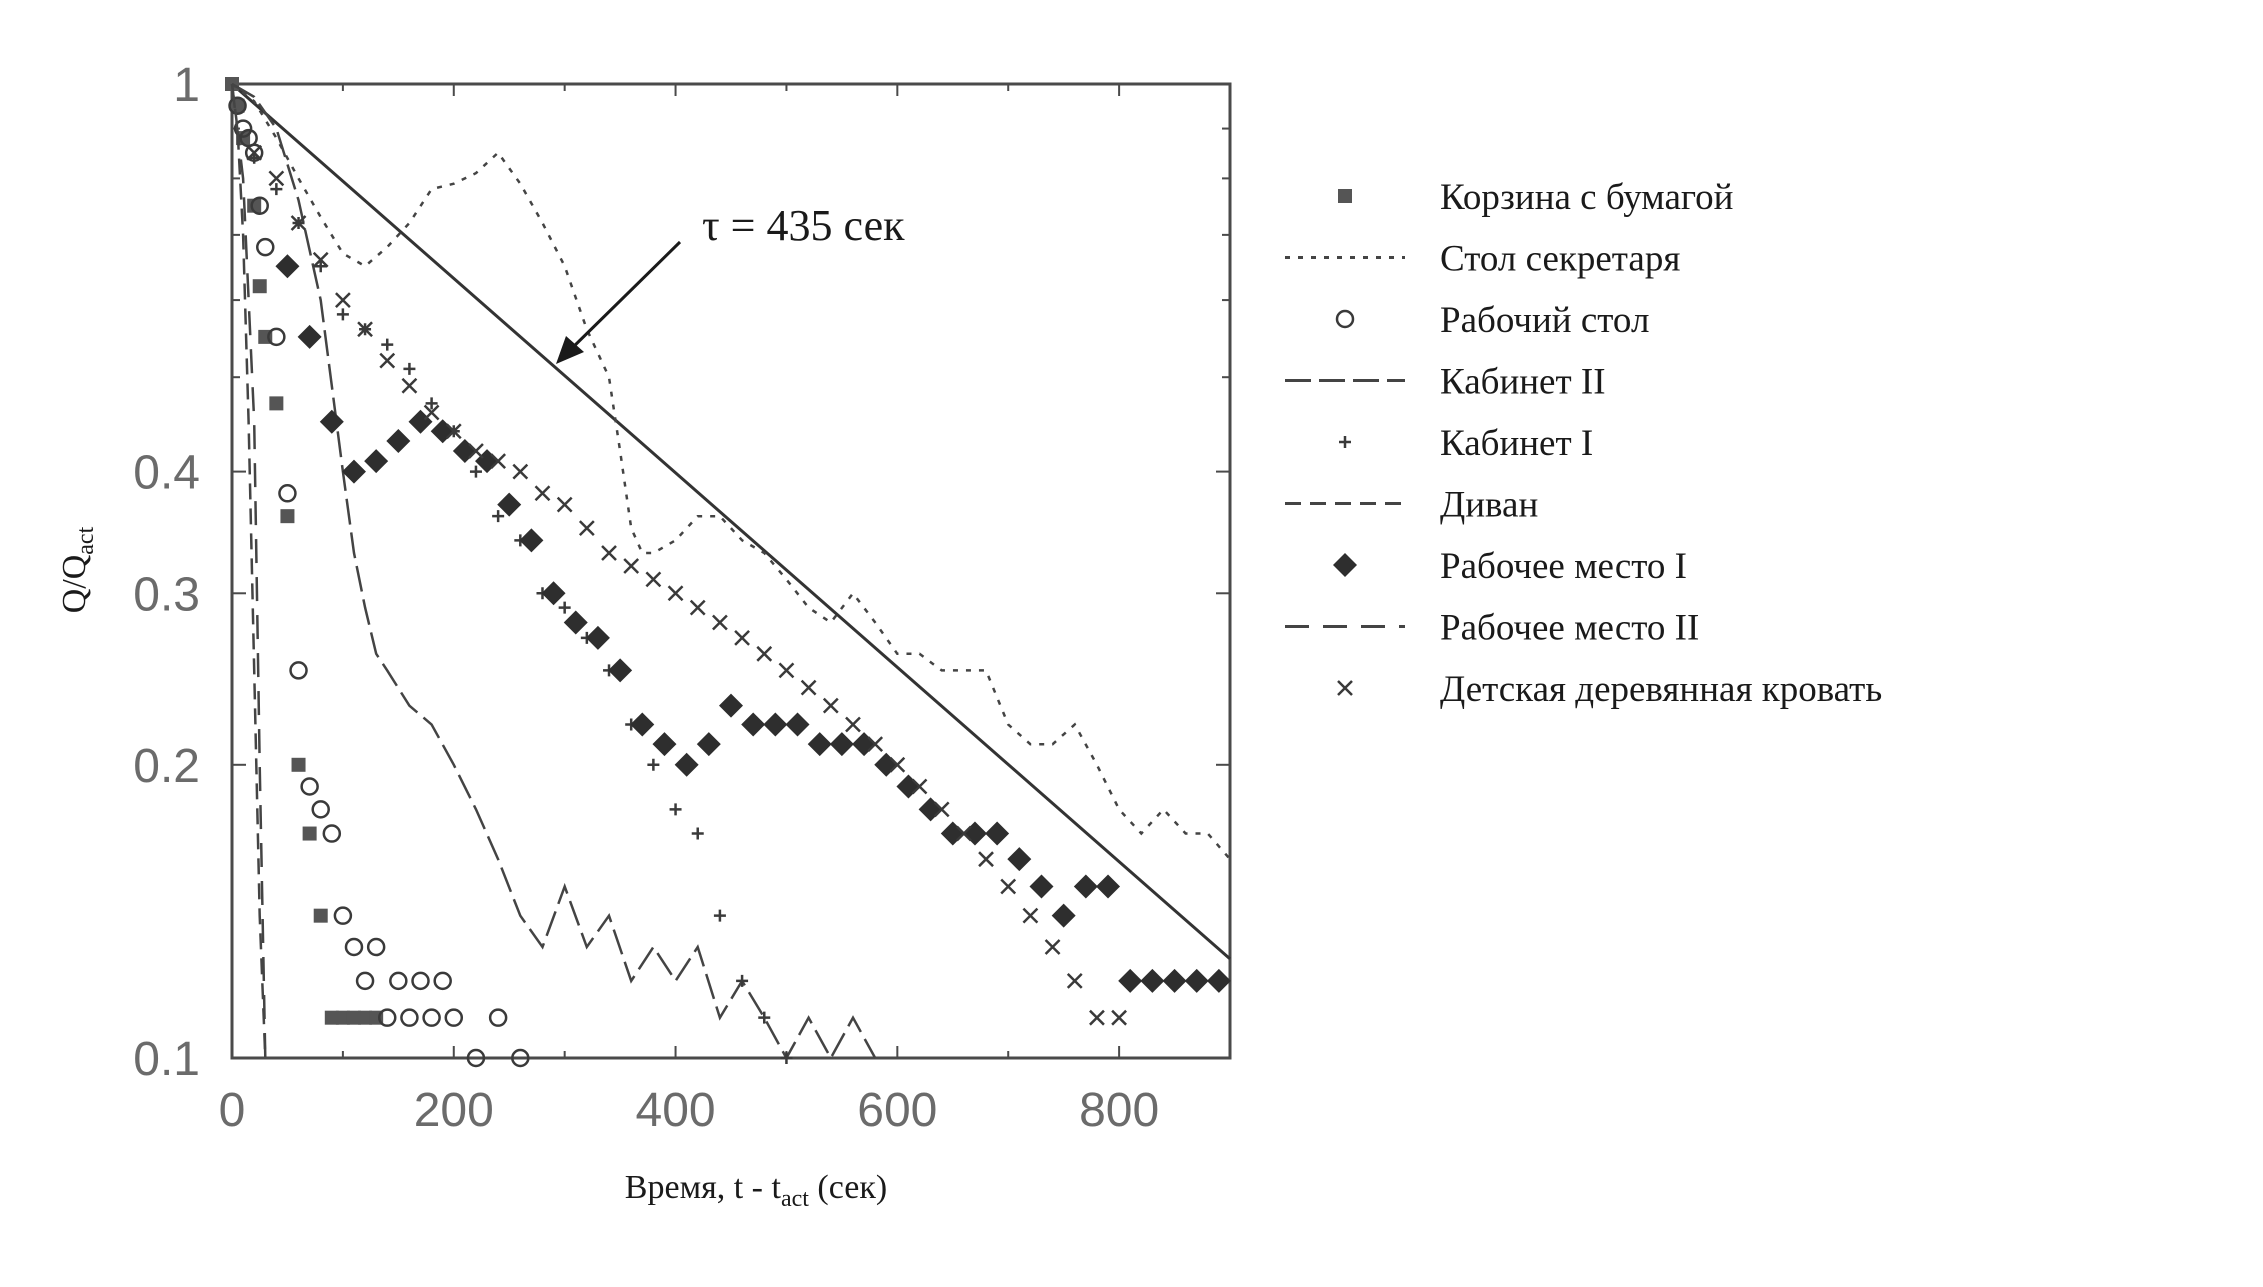 The image size is (2263, 1287). What do you see at coordinates (1411, 505) in the screenshot?
I see `legend-item: Диван` at bounding box center [1411, 505].